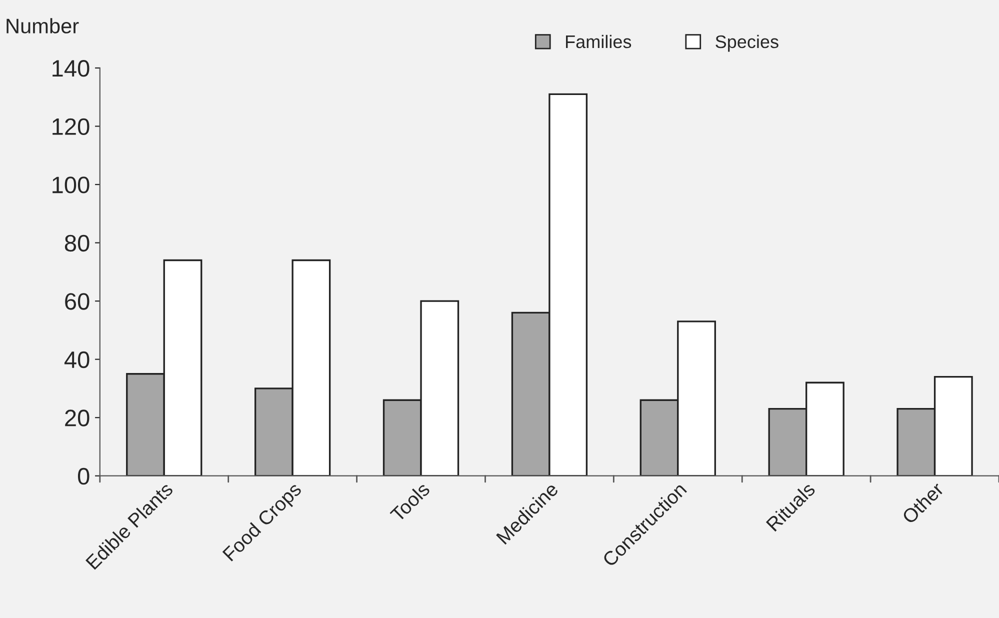 The image size is (999, 618). What do you see at coordinates (84, 476) in the screenshot?
I see `y-tick-label: 0` at bounding box center [84, 476].